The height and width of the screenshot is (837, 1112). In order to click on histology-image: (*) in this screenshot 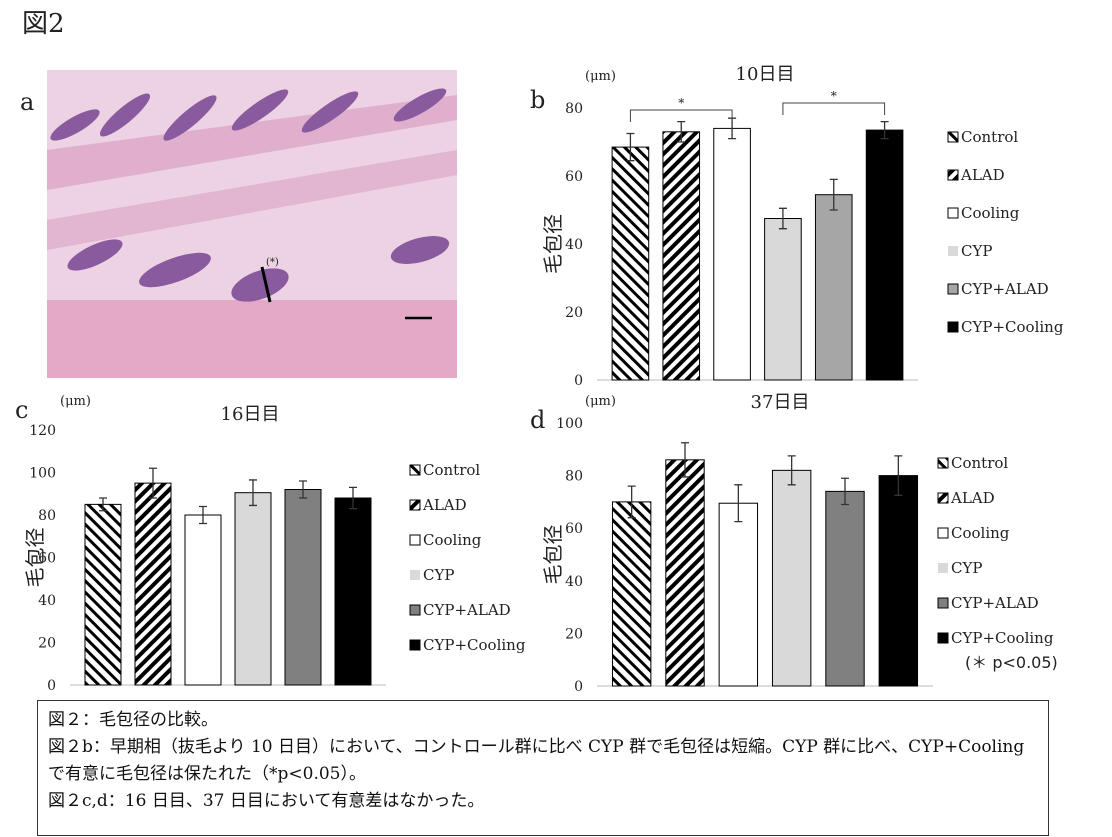, I will do `click(252, 224)`.